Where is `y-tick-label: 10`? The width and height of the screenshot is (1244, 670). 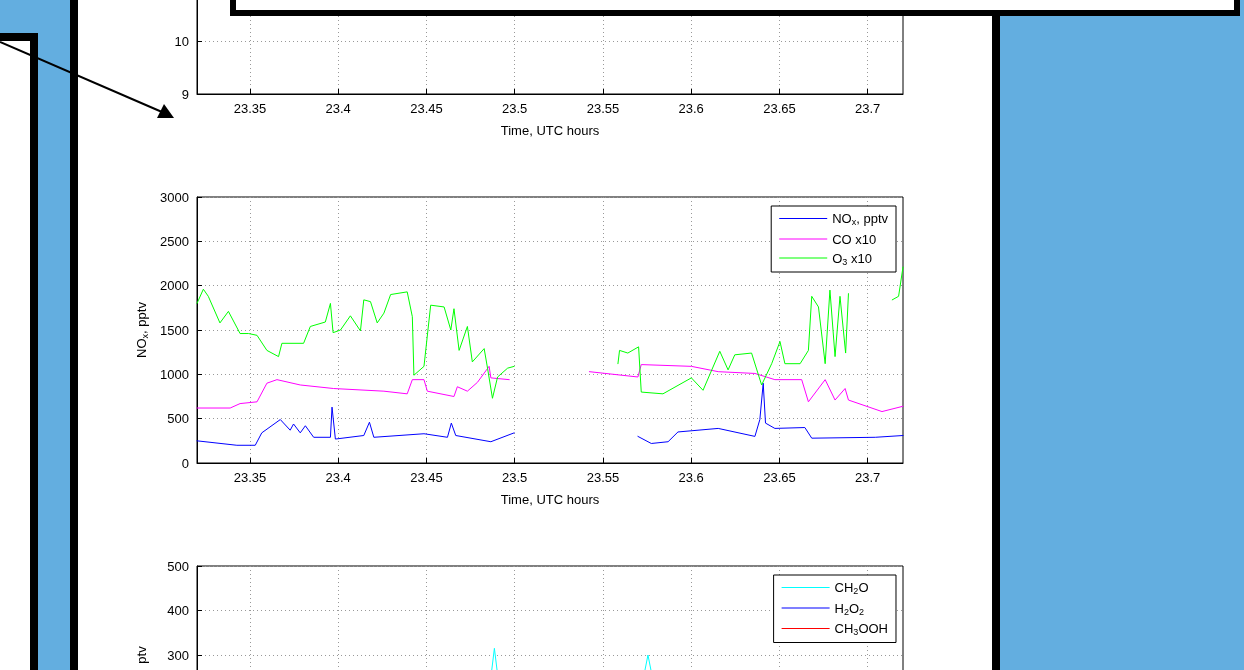
y-tick-label: 10 is located at coordinates (181, 41).